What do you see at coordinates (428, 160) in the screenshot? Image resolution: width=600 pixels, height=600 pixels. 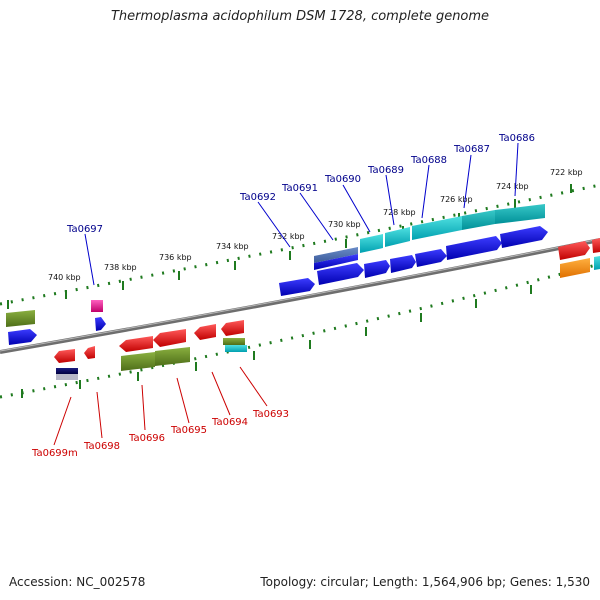 I see `gene-label-ta0688: Ta0688` at bounding box center [428, 160].